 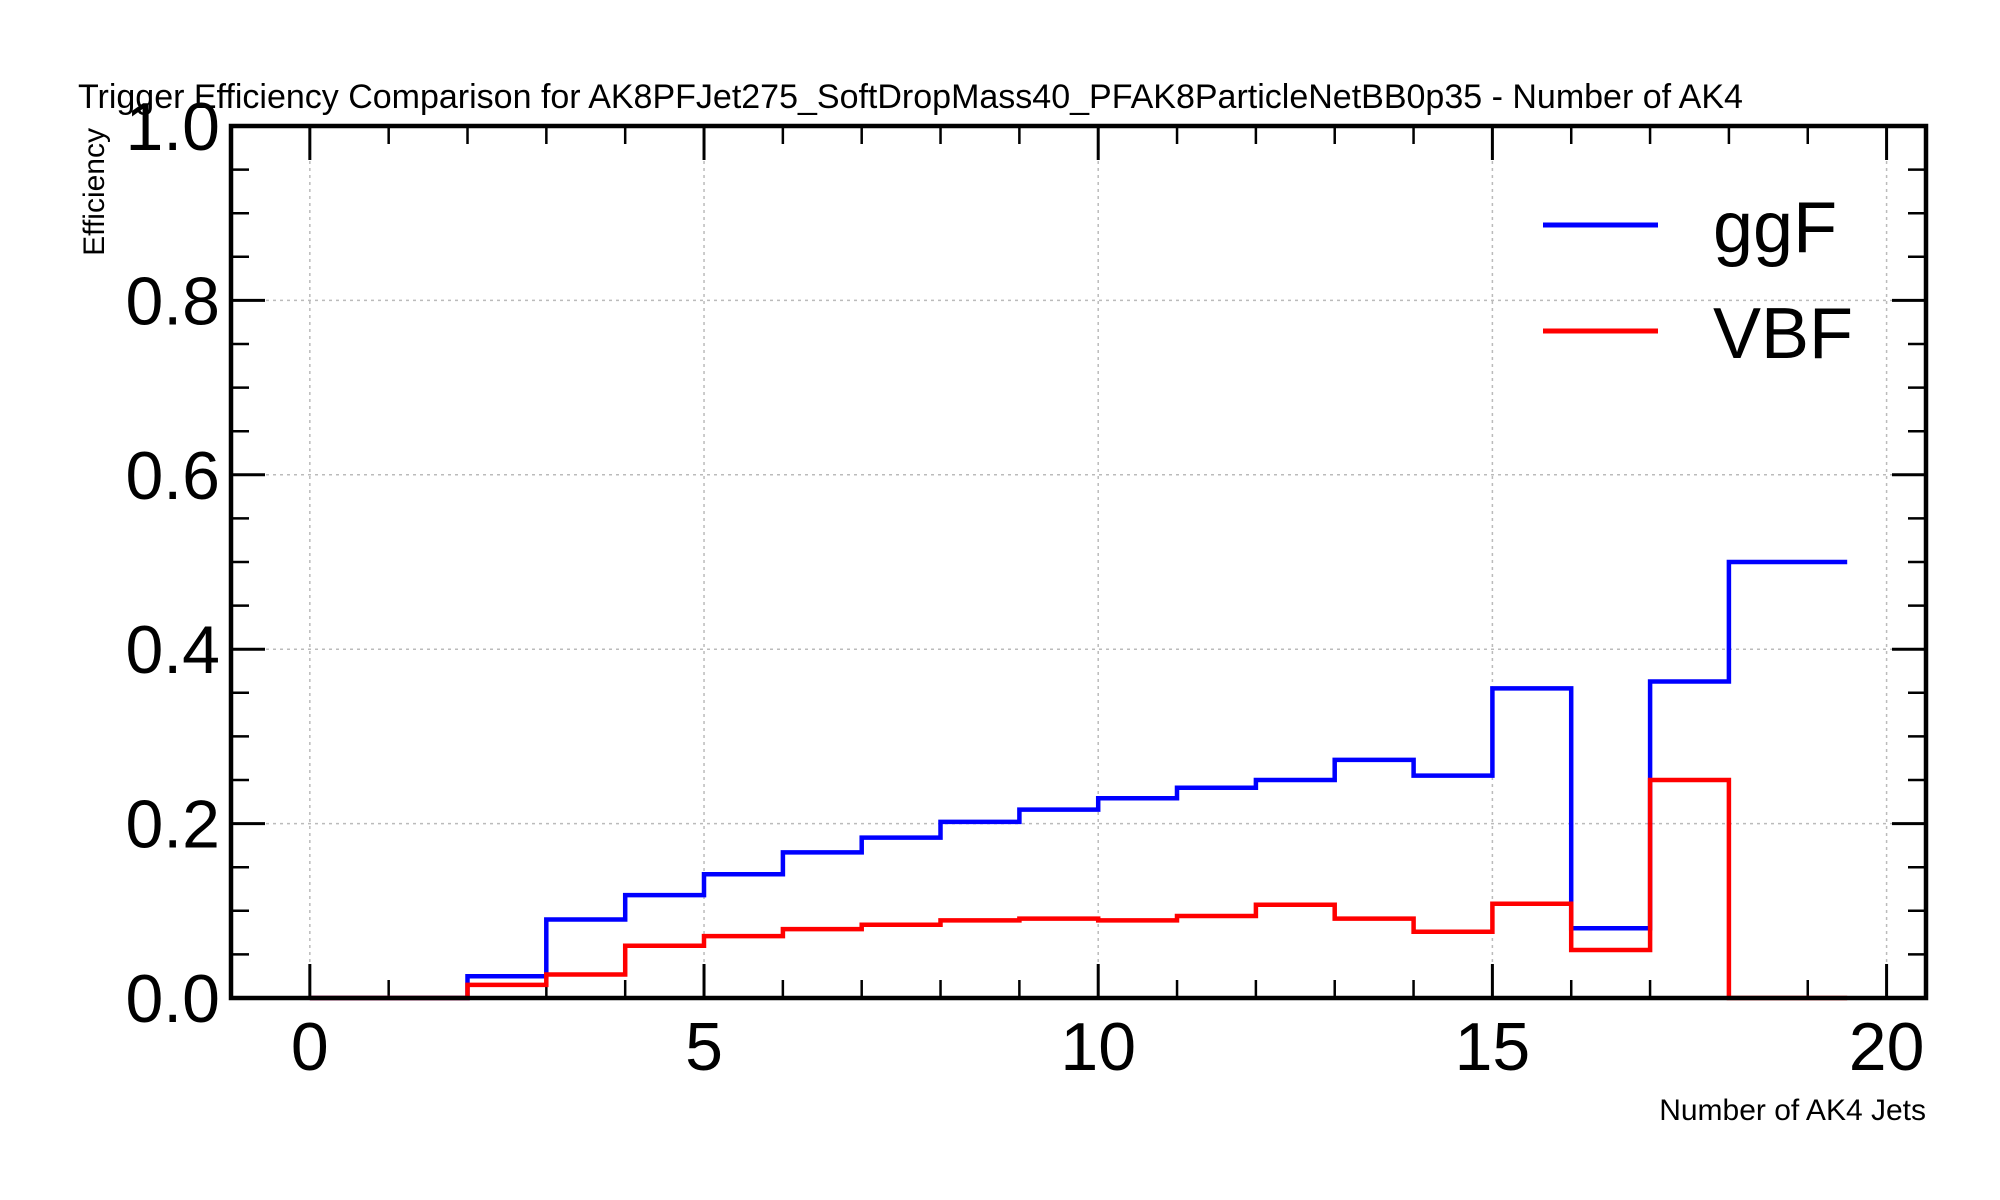 I want to click on y-tick-label: 1.0, so click(x=172, y=127).